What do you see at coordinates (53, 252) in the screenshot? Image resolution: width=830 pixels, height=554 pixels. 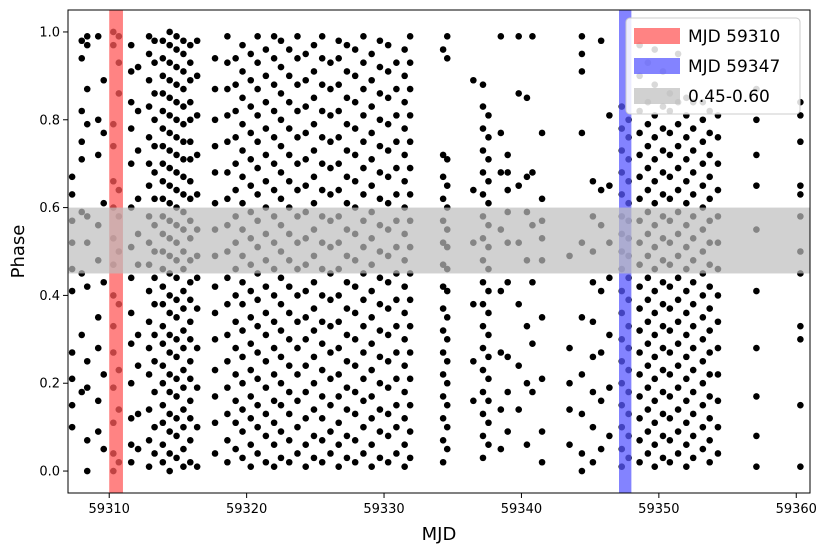 I see `y-axis-ticks: 0.0 0.2 0.4 0.6 0.8 1.0` at bounding box center [53, 252].